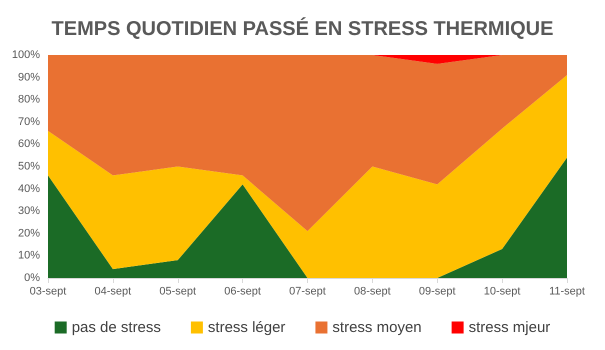 The width and height of the screenshot is (605, 350). Describe the element at coordinates (377, 327) in the screenshot. I see `legend-label: stress moyen` at that location.